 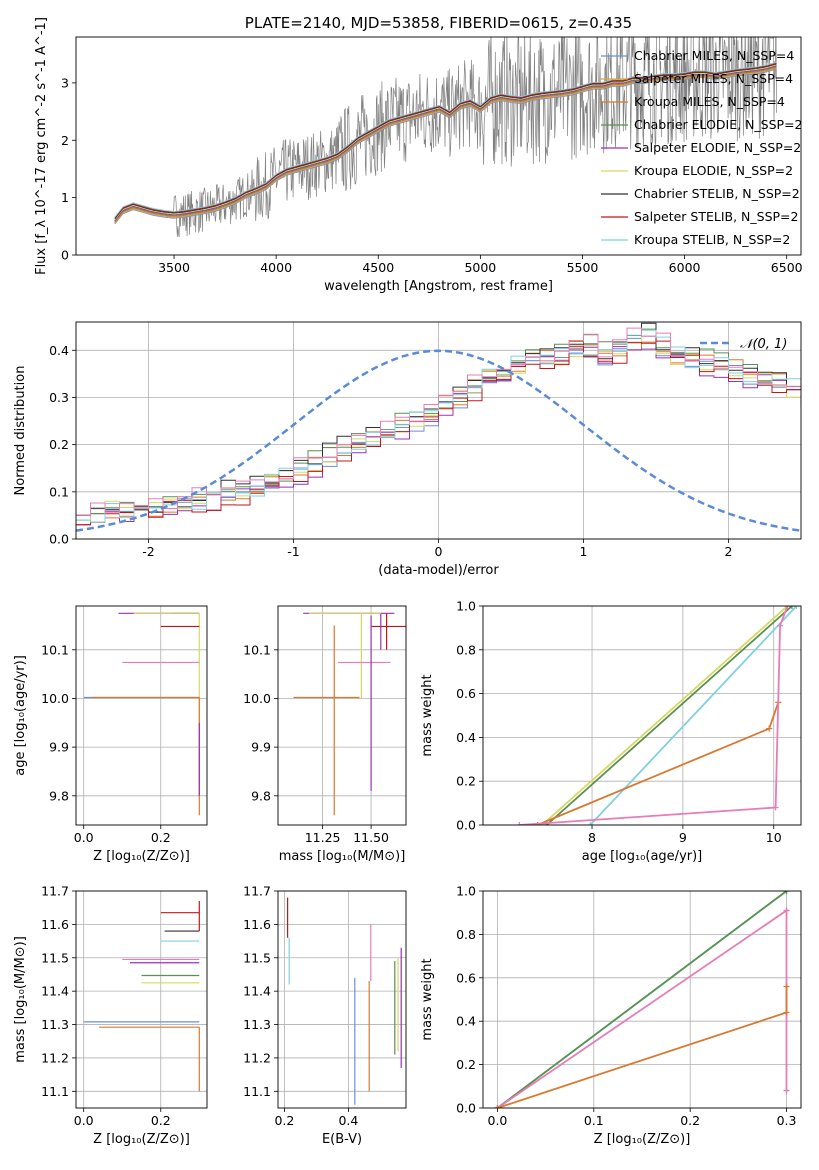 I want to click on x-tick-label: 6500, so click(x=787, y=267).